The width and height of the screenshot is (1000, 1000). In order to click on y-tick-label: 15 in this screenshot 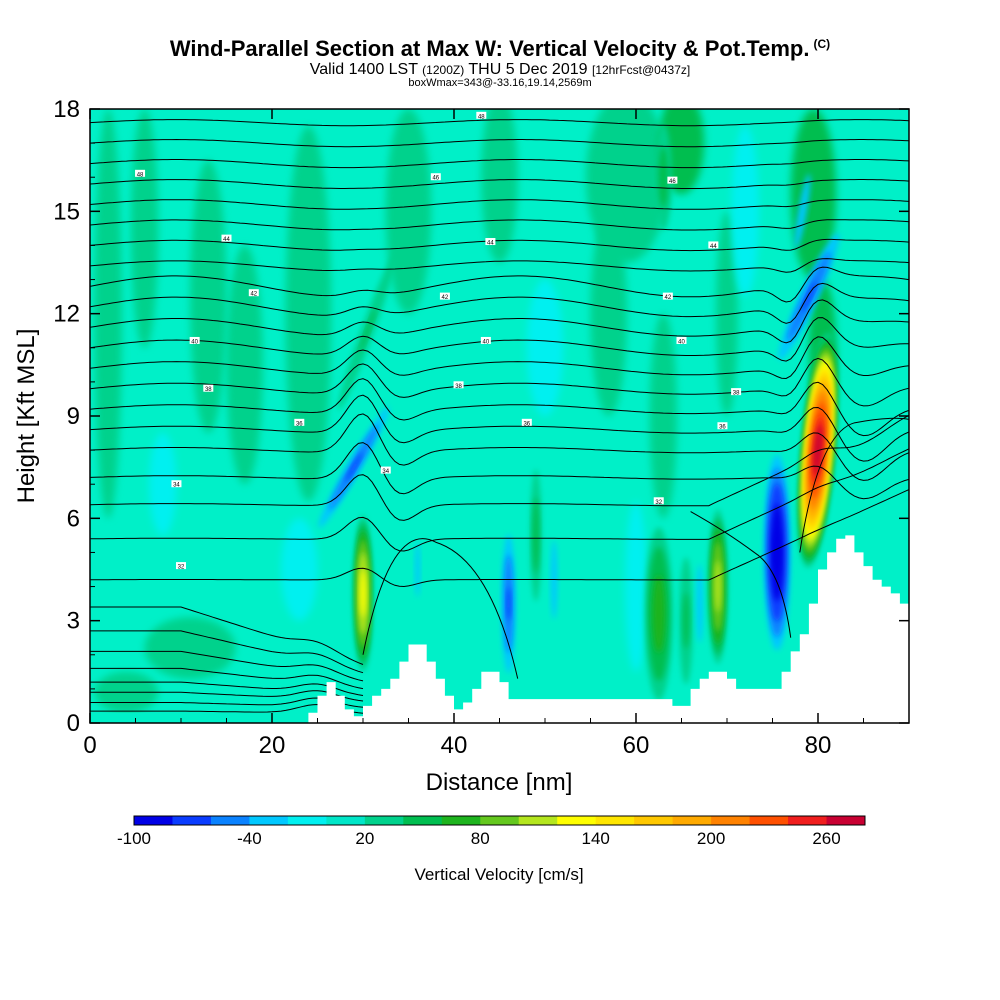, I will do `click(66, 211)`.